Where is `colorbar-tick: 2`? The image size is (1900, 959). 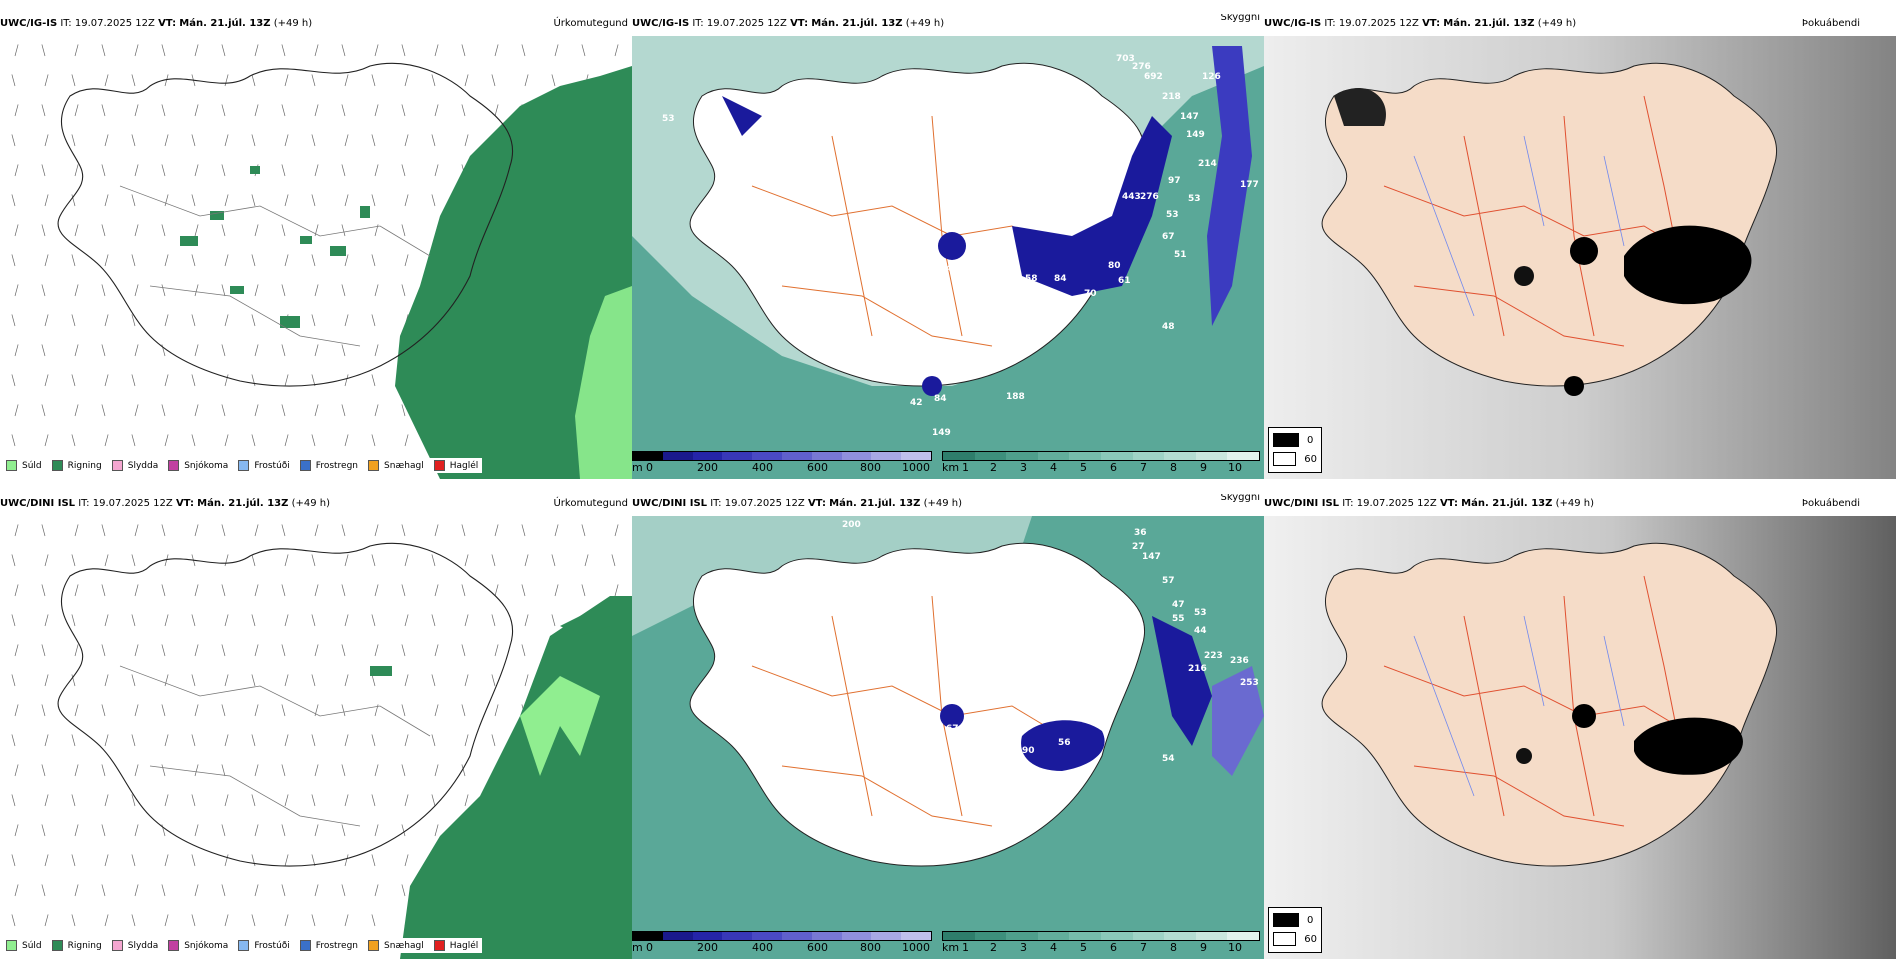
colorbar-tick: 2 is located at coordinates (993, 947).